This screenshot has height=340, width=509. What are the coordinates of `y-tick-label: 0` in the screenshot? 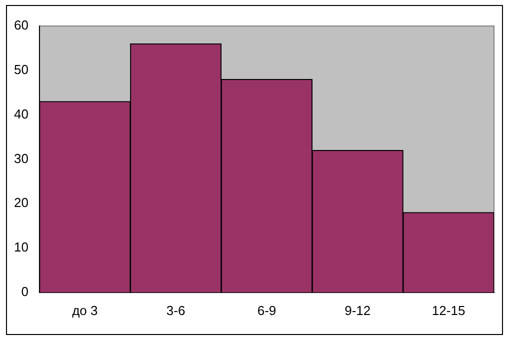 It's located at (24, 291).